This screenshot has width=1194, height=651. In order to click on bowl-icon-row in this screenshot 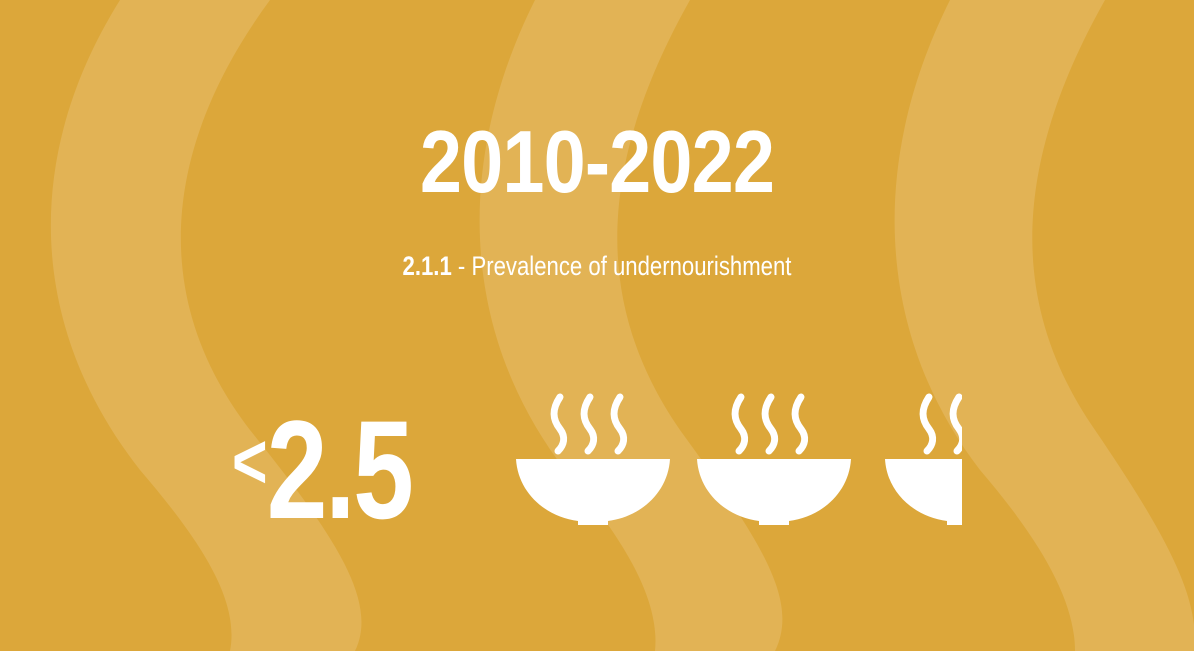, I will do `click(735, 460)`.